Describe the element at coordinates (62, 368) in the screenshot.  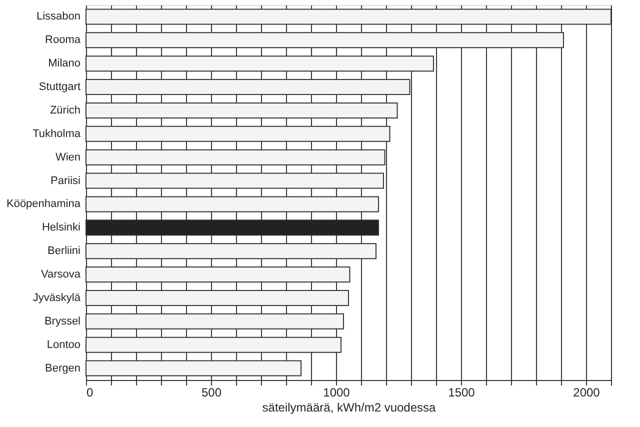
I see `y-tick-label: Bergen` at that location.